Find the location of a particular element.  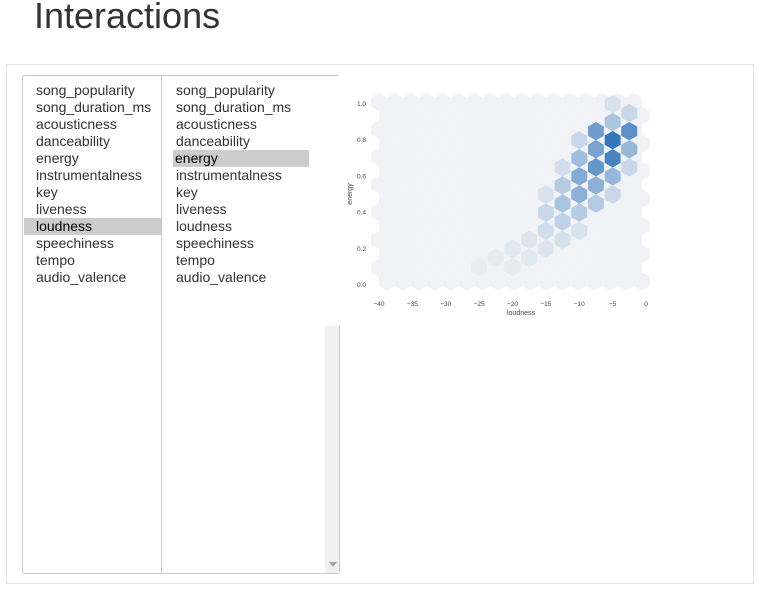

scroll-down-arrow-icon is located at coordinates (333, 564).